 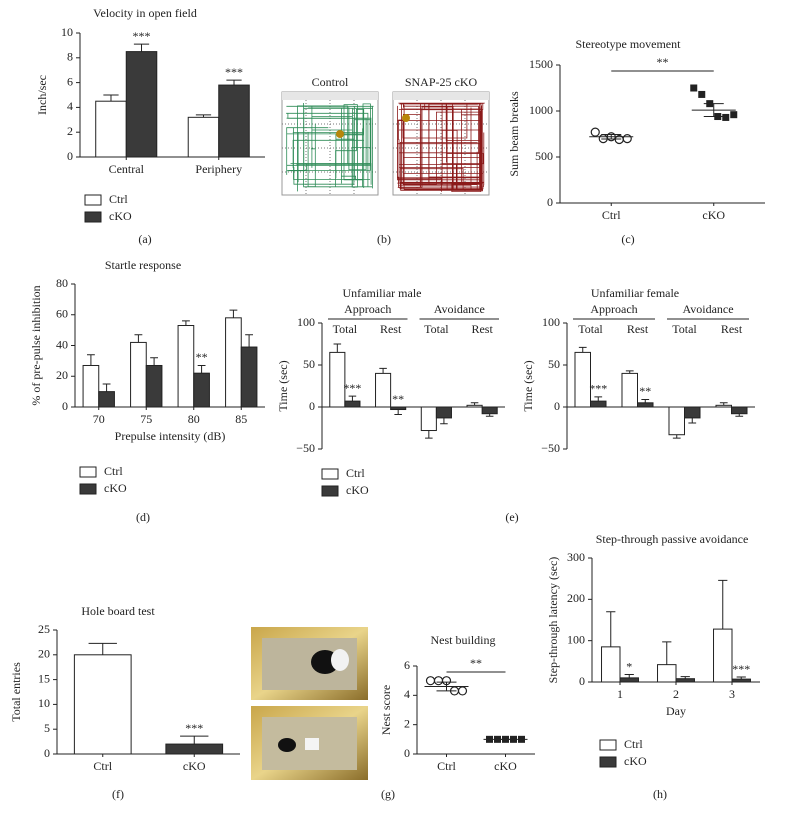 What do you see at coordinates (67, 32) in the screenshot?
I see `y-tick-label: 10` at bounding box center [67, 32].